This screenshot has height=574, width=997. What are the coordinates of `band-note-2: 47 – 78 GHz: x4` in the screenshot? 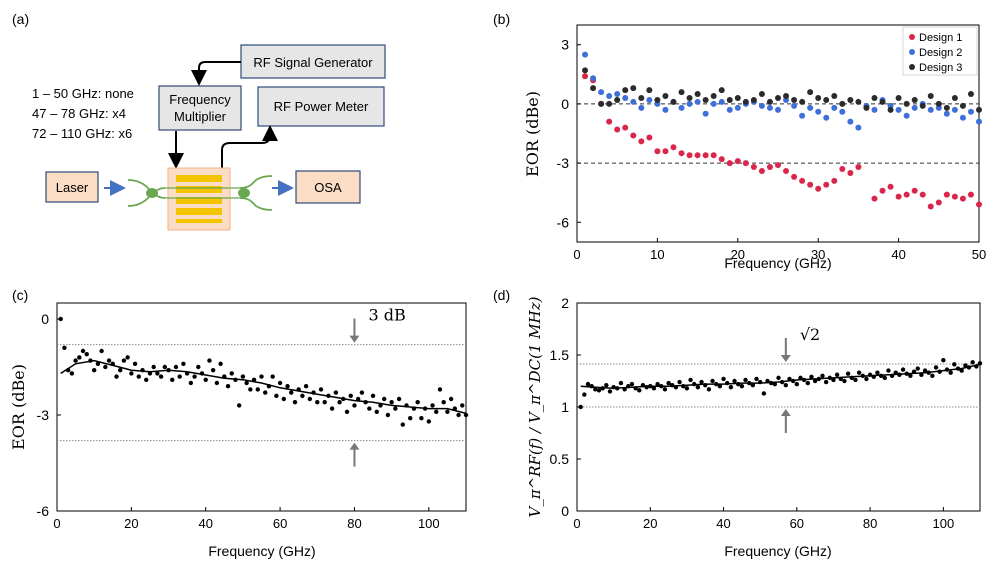 It's located at (79, 113).